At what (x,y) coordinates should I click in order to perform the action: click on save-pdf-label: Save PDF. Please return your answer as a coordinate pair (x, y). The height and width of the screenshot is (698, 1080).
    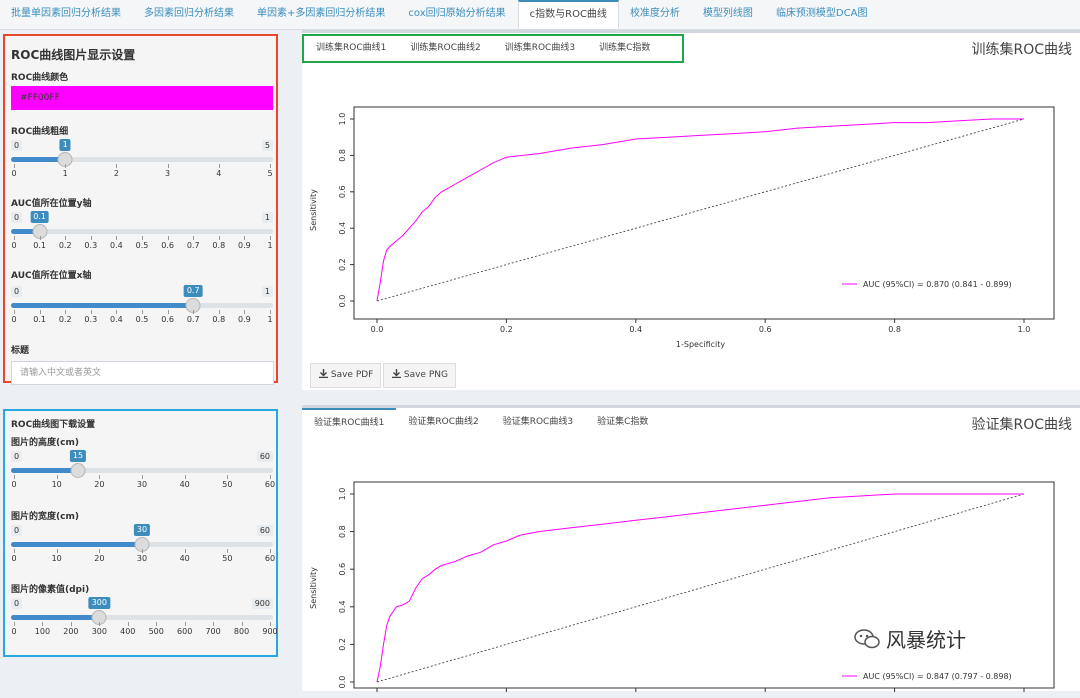
    Looking at the image, I should click on (352, 375).